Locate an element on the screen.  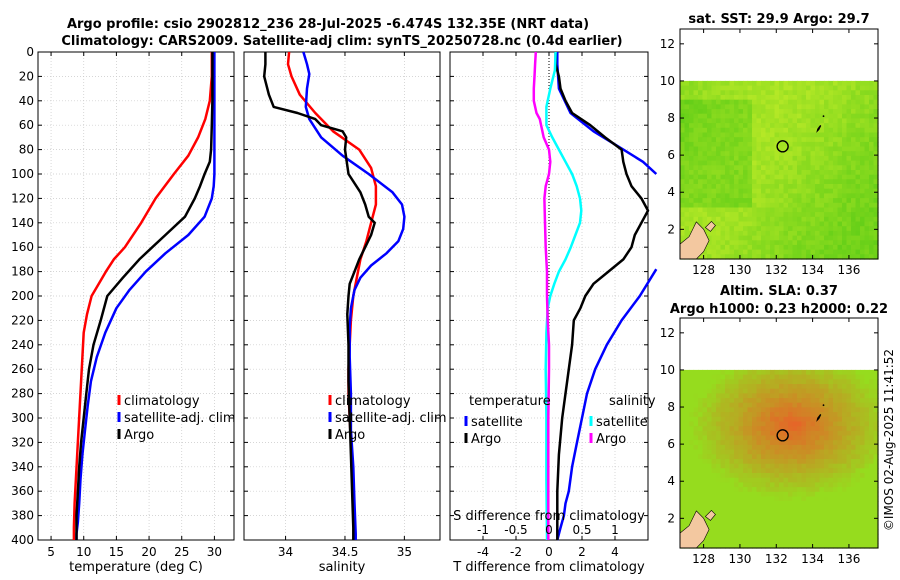
series-line-satellite-adj-clim is located at coordinates (145, 296).